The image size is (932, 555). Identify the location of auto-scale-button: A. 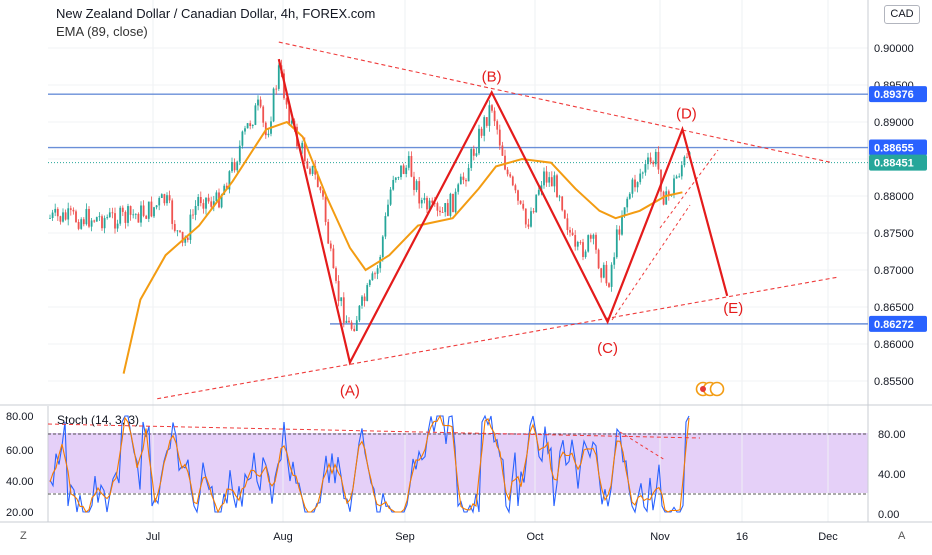
(902, 536).